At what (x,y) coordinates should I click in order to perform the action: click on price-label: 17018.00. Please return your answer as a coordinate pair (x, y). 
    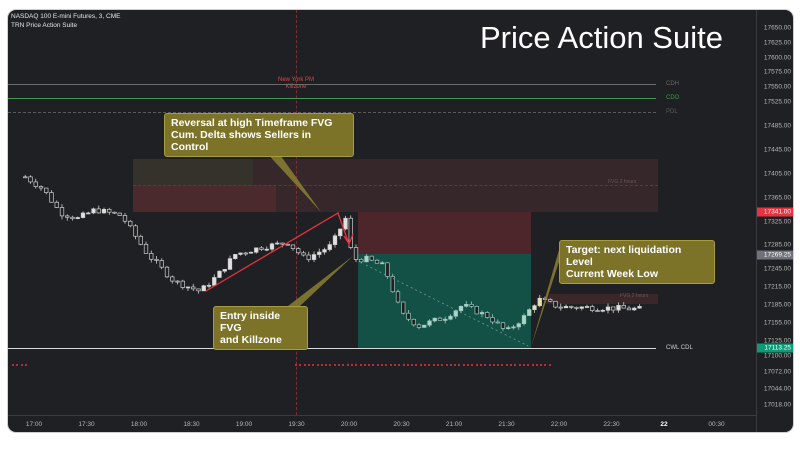
    Looking at the image, I should click on (777, 405).